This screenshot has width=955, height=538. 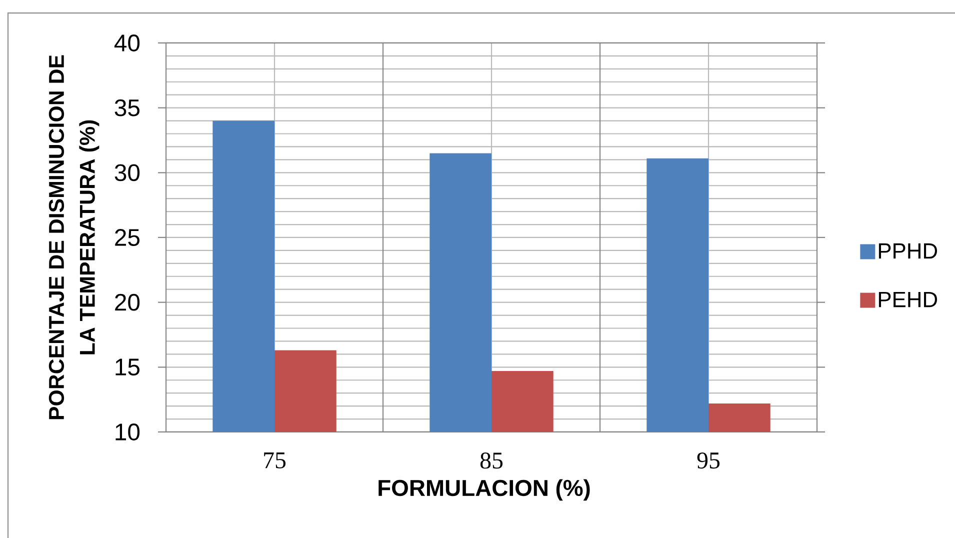 I want to click on x-tick-label: 95, so click(x=708, y=460).